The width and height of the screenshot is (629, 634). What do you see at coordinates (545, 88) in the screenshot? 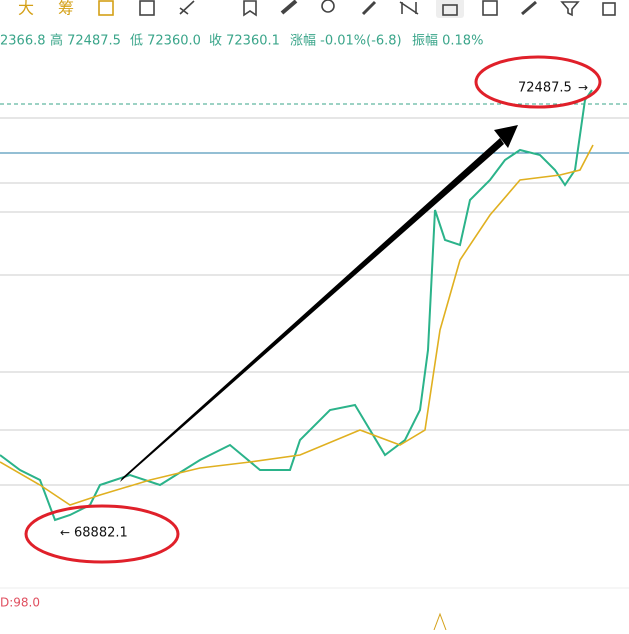
I see `max-label: 72487.5` at bounding box center [545, 88].